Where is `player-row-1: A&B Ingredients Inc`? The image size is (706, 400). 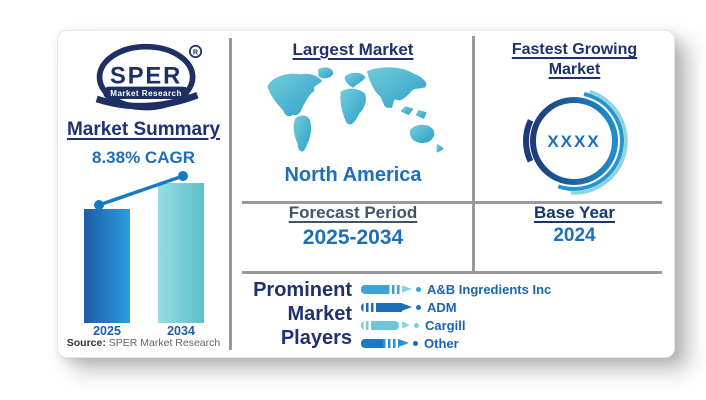
player-row-1: A&B Ingredients Inc is located at coordinates (511, 289).